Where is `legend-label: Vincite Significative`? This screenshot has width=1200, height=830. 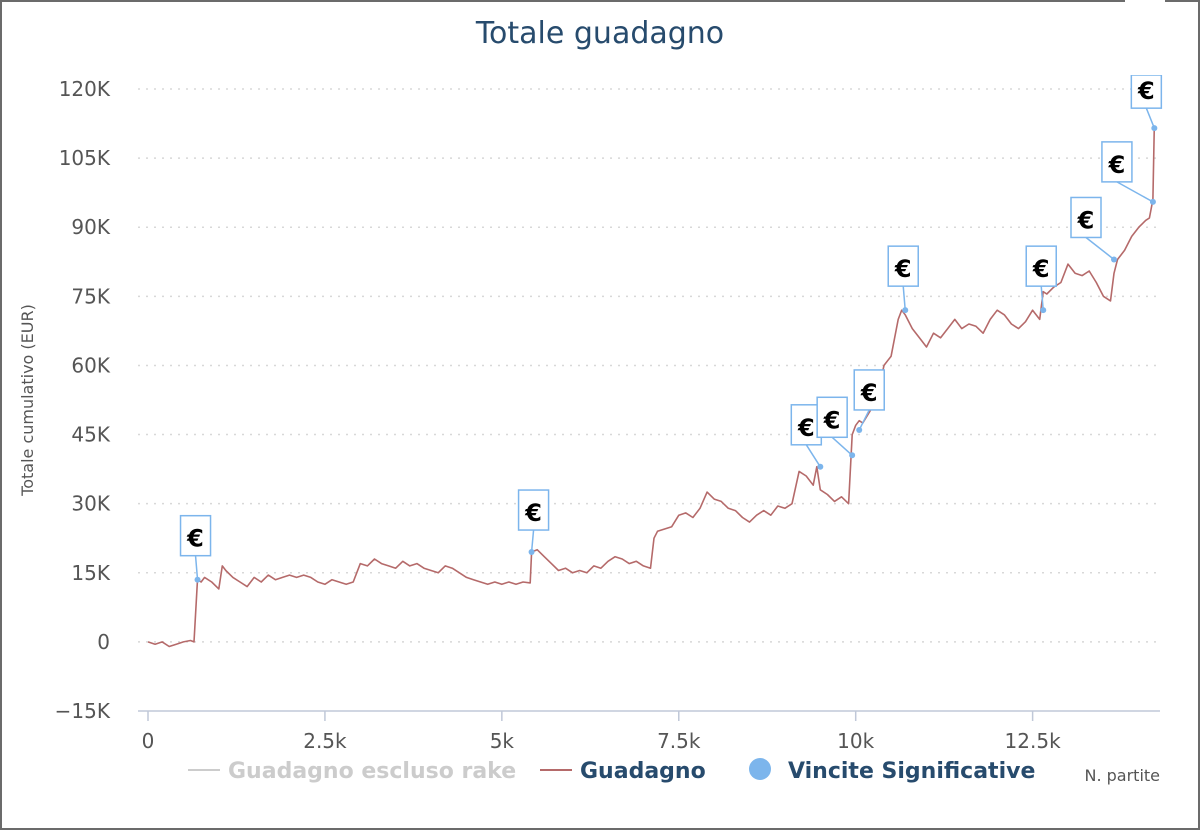
legend-label: Vincite Significative is located at coordinates (911, 771).